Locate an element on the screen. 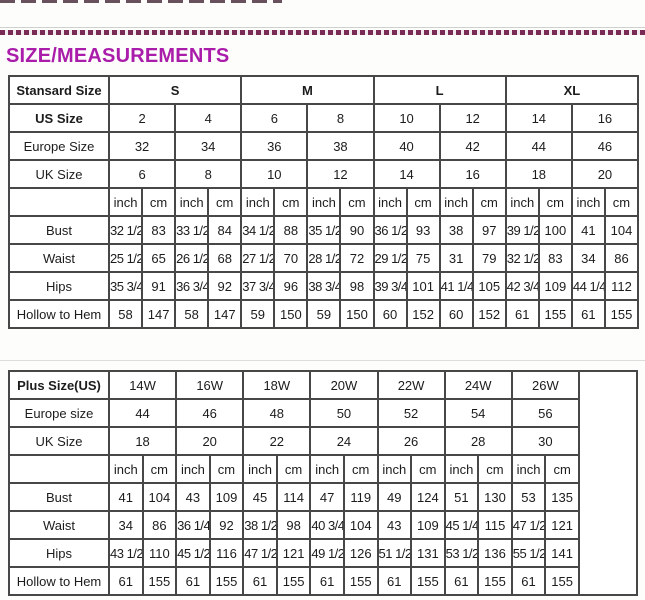  measure-value-cell: 58 is located at coordinates (125, 314).